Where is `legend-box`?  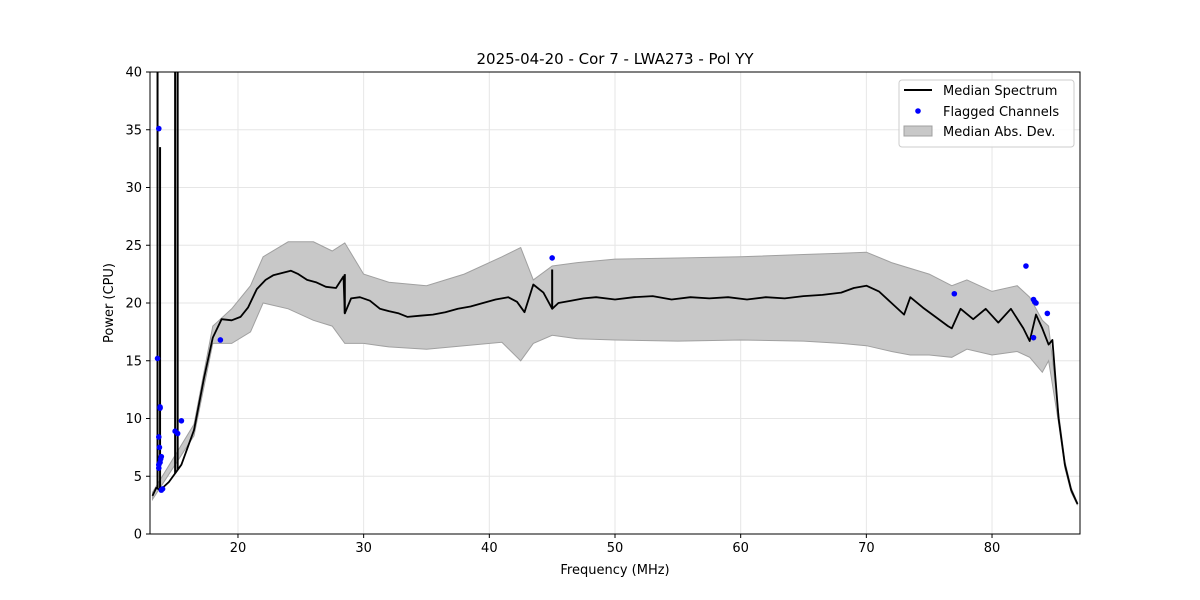 legend-box is located at coordinates (986, 113).